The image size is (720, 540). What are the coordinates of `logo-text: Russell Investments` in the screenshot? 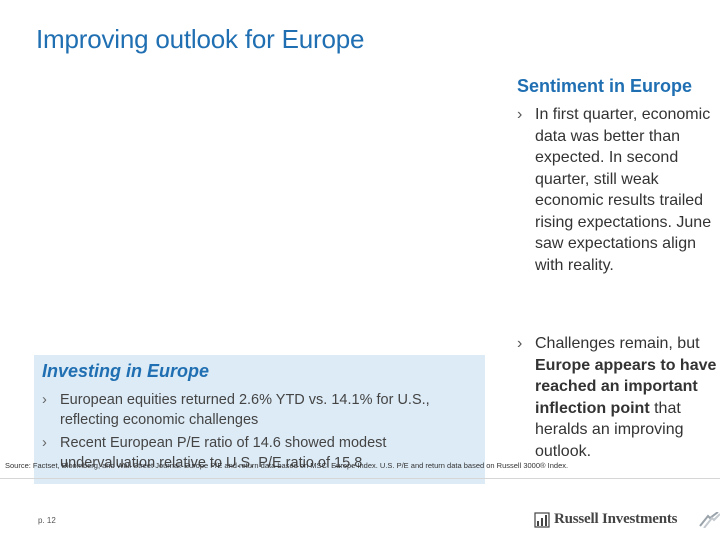 It's located at (616, 519).